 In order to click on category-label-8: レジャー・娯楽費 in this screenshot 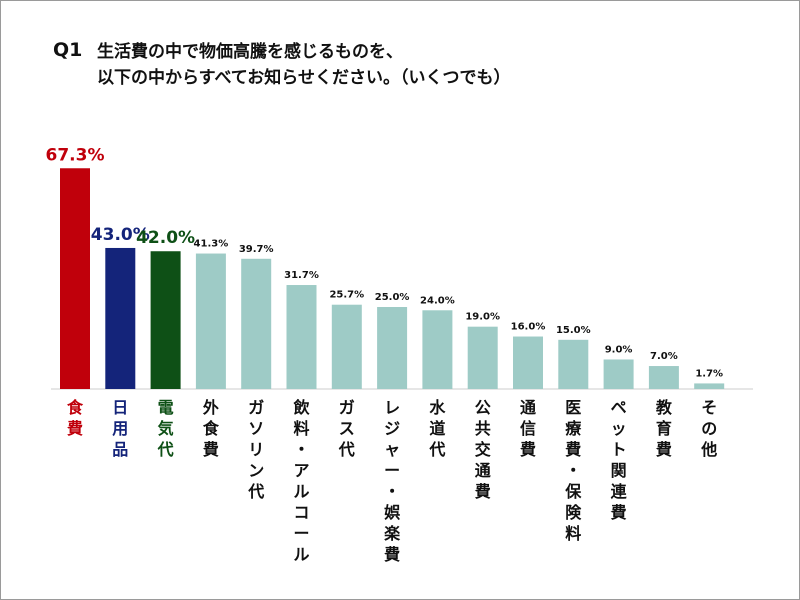, I will do `click(392, 481)`.